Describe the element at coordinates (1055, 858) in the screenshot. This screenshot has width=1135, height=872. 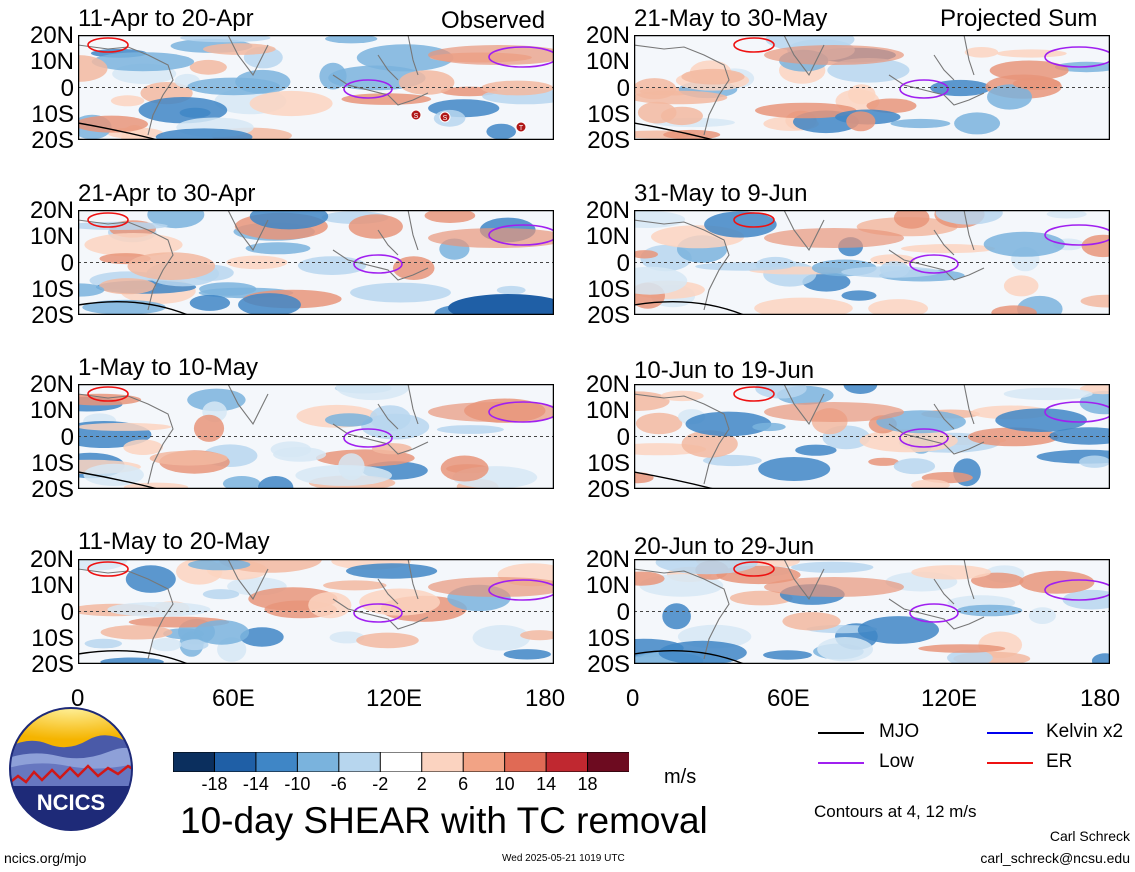
I see `footer-email: carl_schreck@ncsu.edu` at that location.